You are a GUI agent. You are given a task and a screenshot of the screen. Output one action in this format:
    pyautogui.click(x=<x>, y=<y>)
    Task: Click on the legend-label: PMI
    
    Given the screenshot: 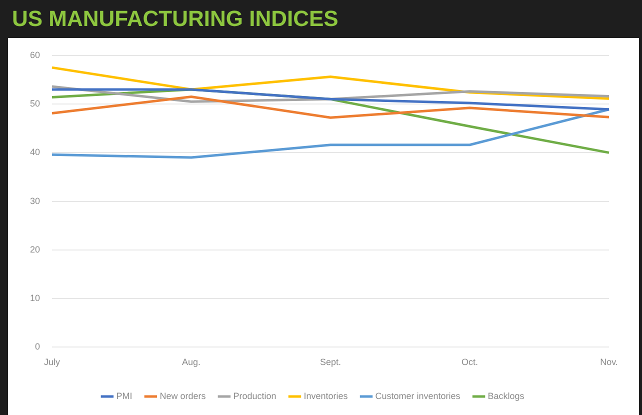 What is the action you would take?
    pyautogui.click(x=124, y=395)
    